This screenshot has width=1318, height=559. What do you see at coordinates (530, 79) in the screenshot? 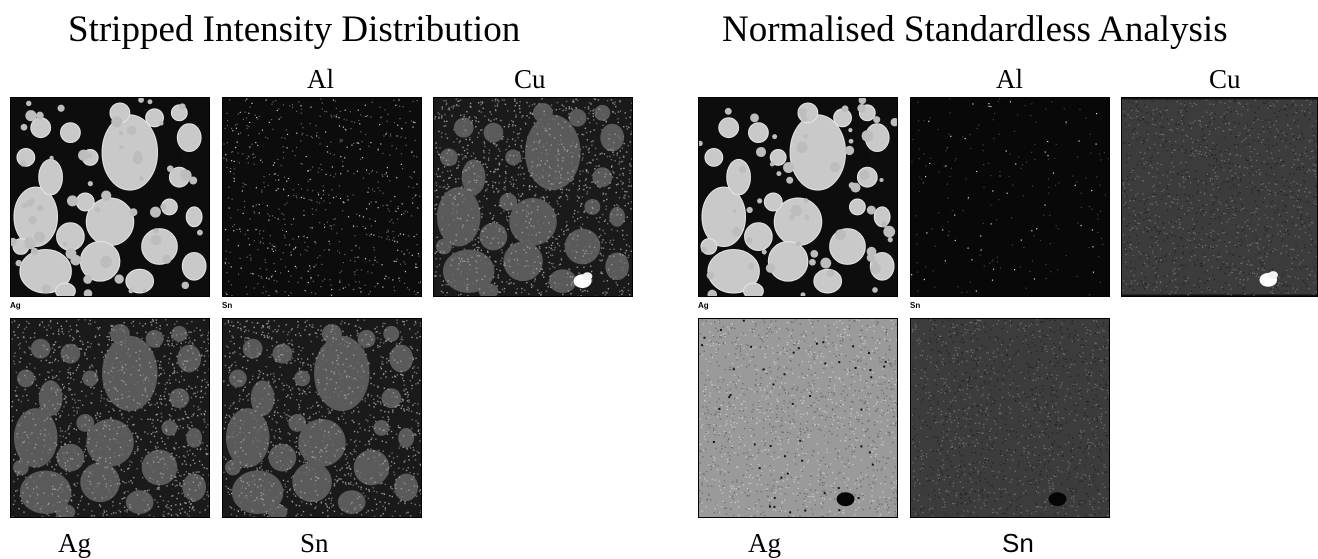
I see `left-cu-label: Cu` at bounding box center [530, 79].